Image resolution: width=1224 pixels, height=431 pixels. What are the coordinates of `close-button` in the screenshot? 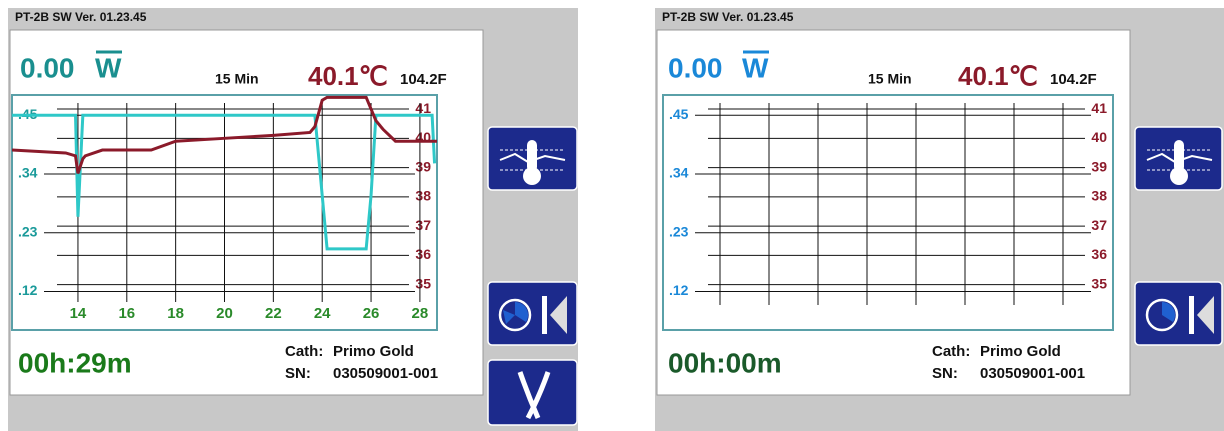 It's located at (532, 392).